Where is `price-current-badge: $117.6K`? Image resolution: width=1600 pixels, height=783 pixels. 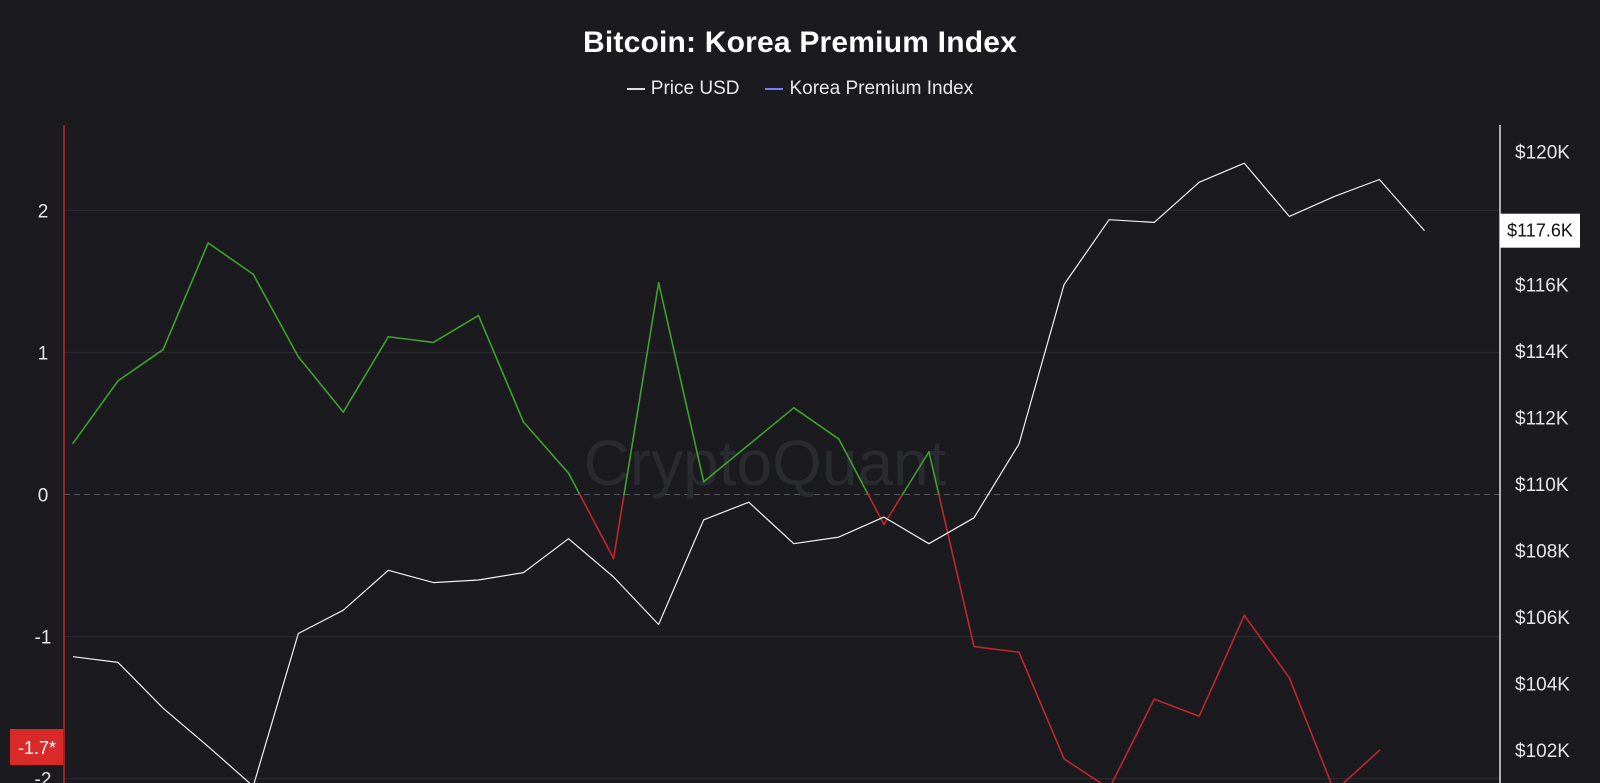
price-current-badge: $117.6K is located at coordinates (1540, 230).